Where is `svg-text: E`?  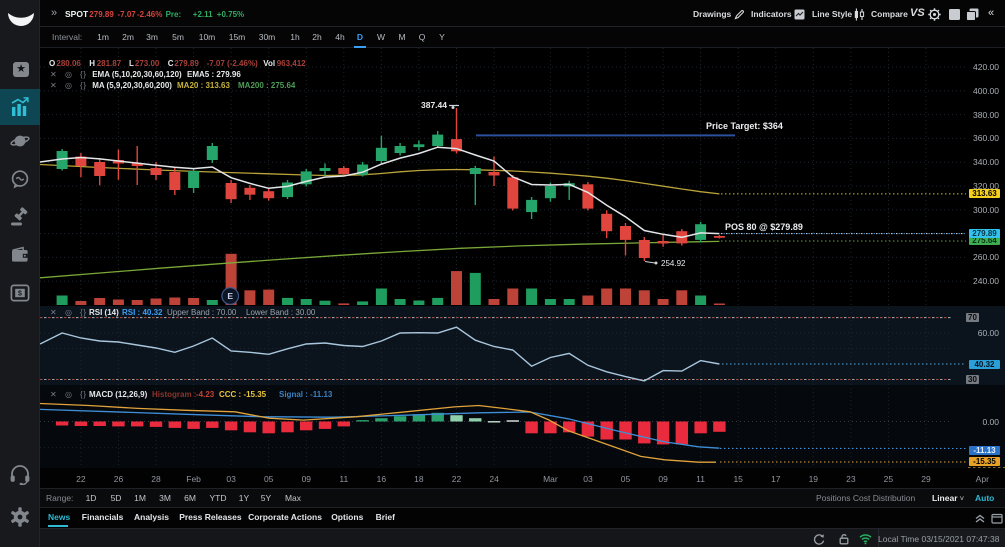 svg-text: E is located at coordinates (230, 296).